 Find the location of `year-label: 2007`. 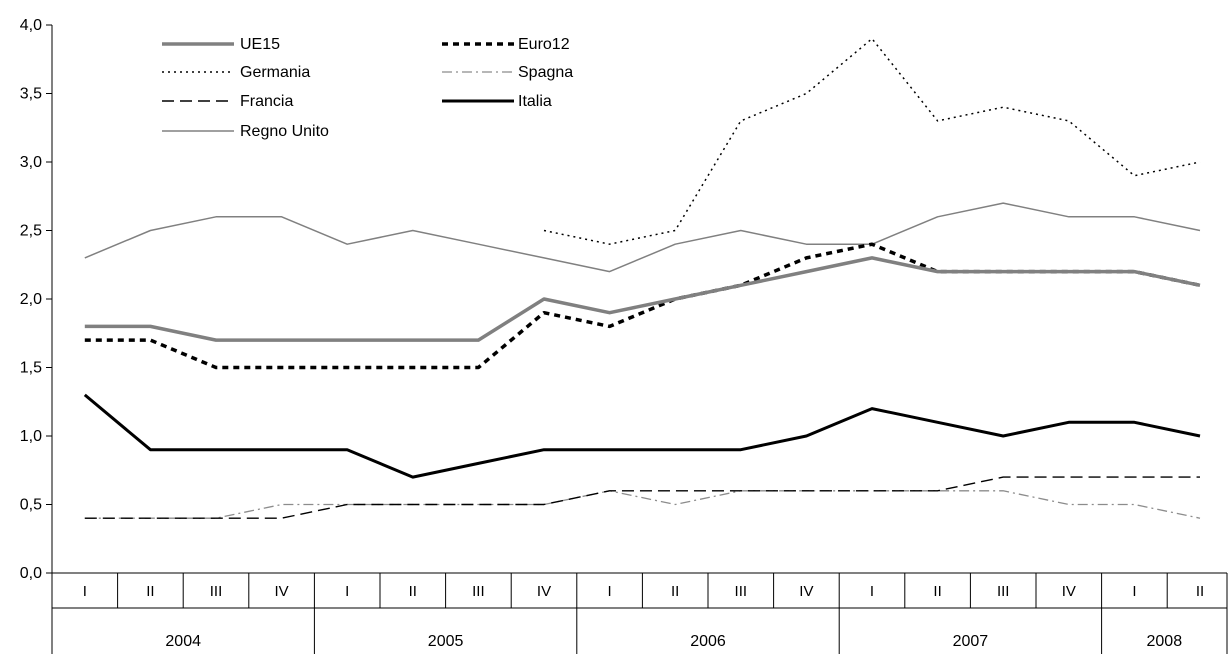

year-label: 2007 is located at coordinates (971, 641).